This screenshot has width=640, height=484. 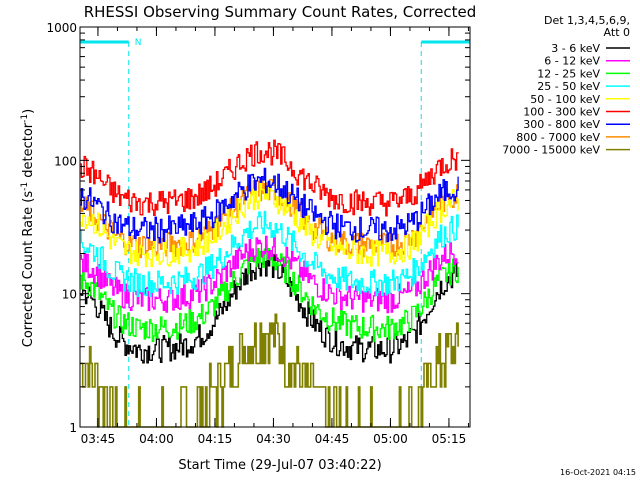 What do you see at coordinates (69, 295) in the screenshot?
I see `y-tick-label: 10` at bounding box center [69, 295].